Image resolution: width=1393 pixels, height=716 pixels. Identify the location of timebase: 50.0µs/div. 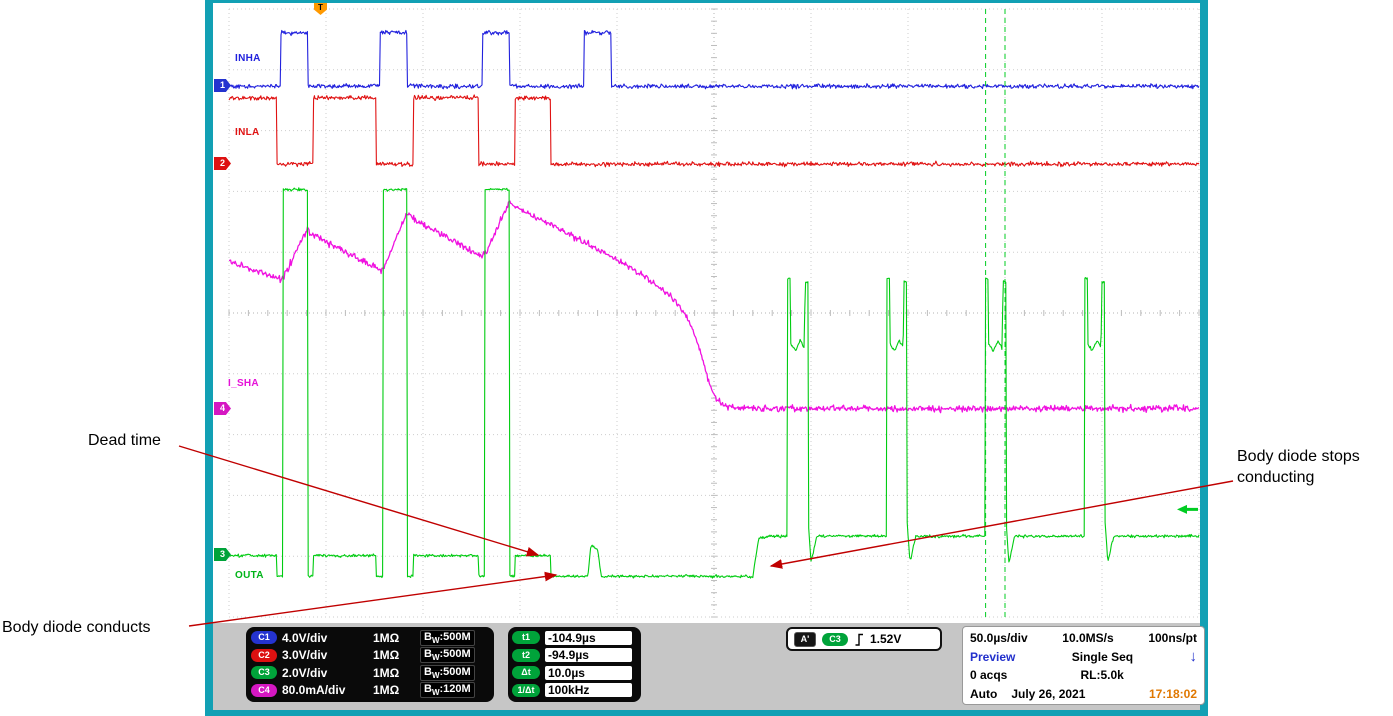
(999, 638).